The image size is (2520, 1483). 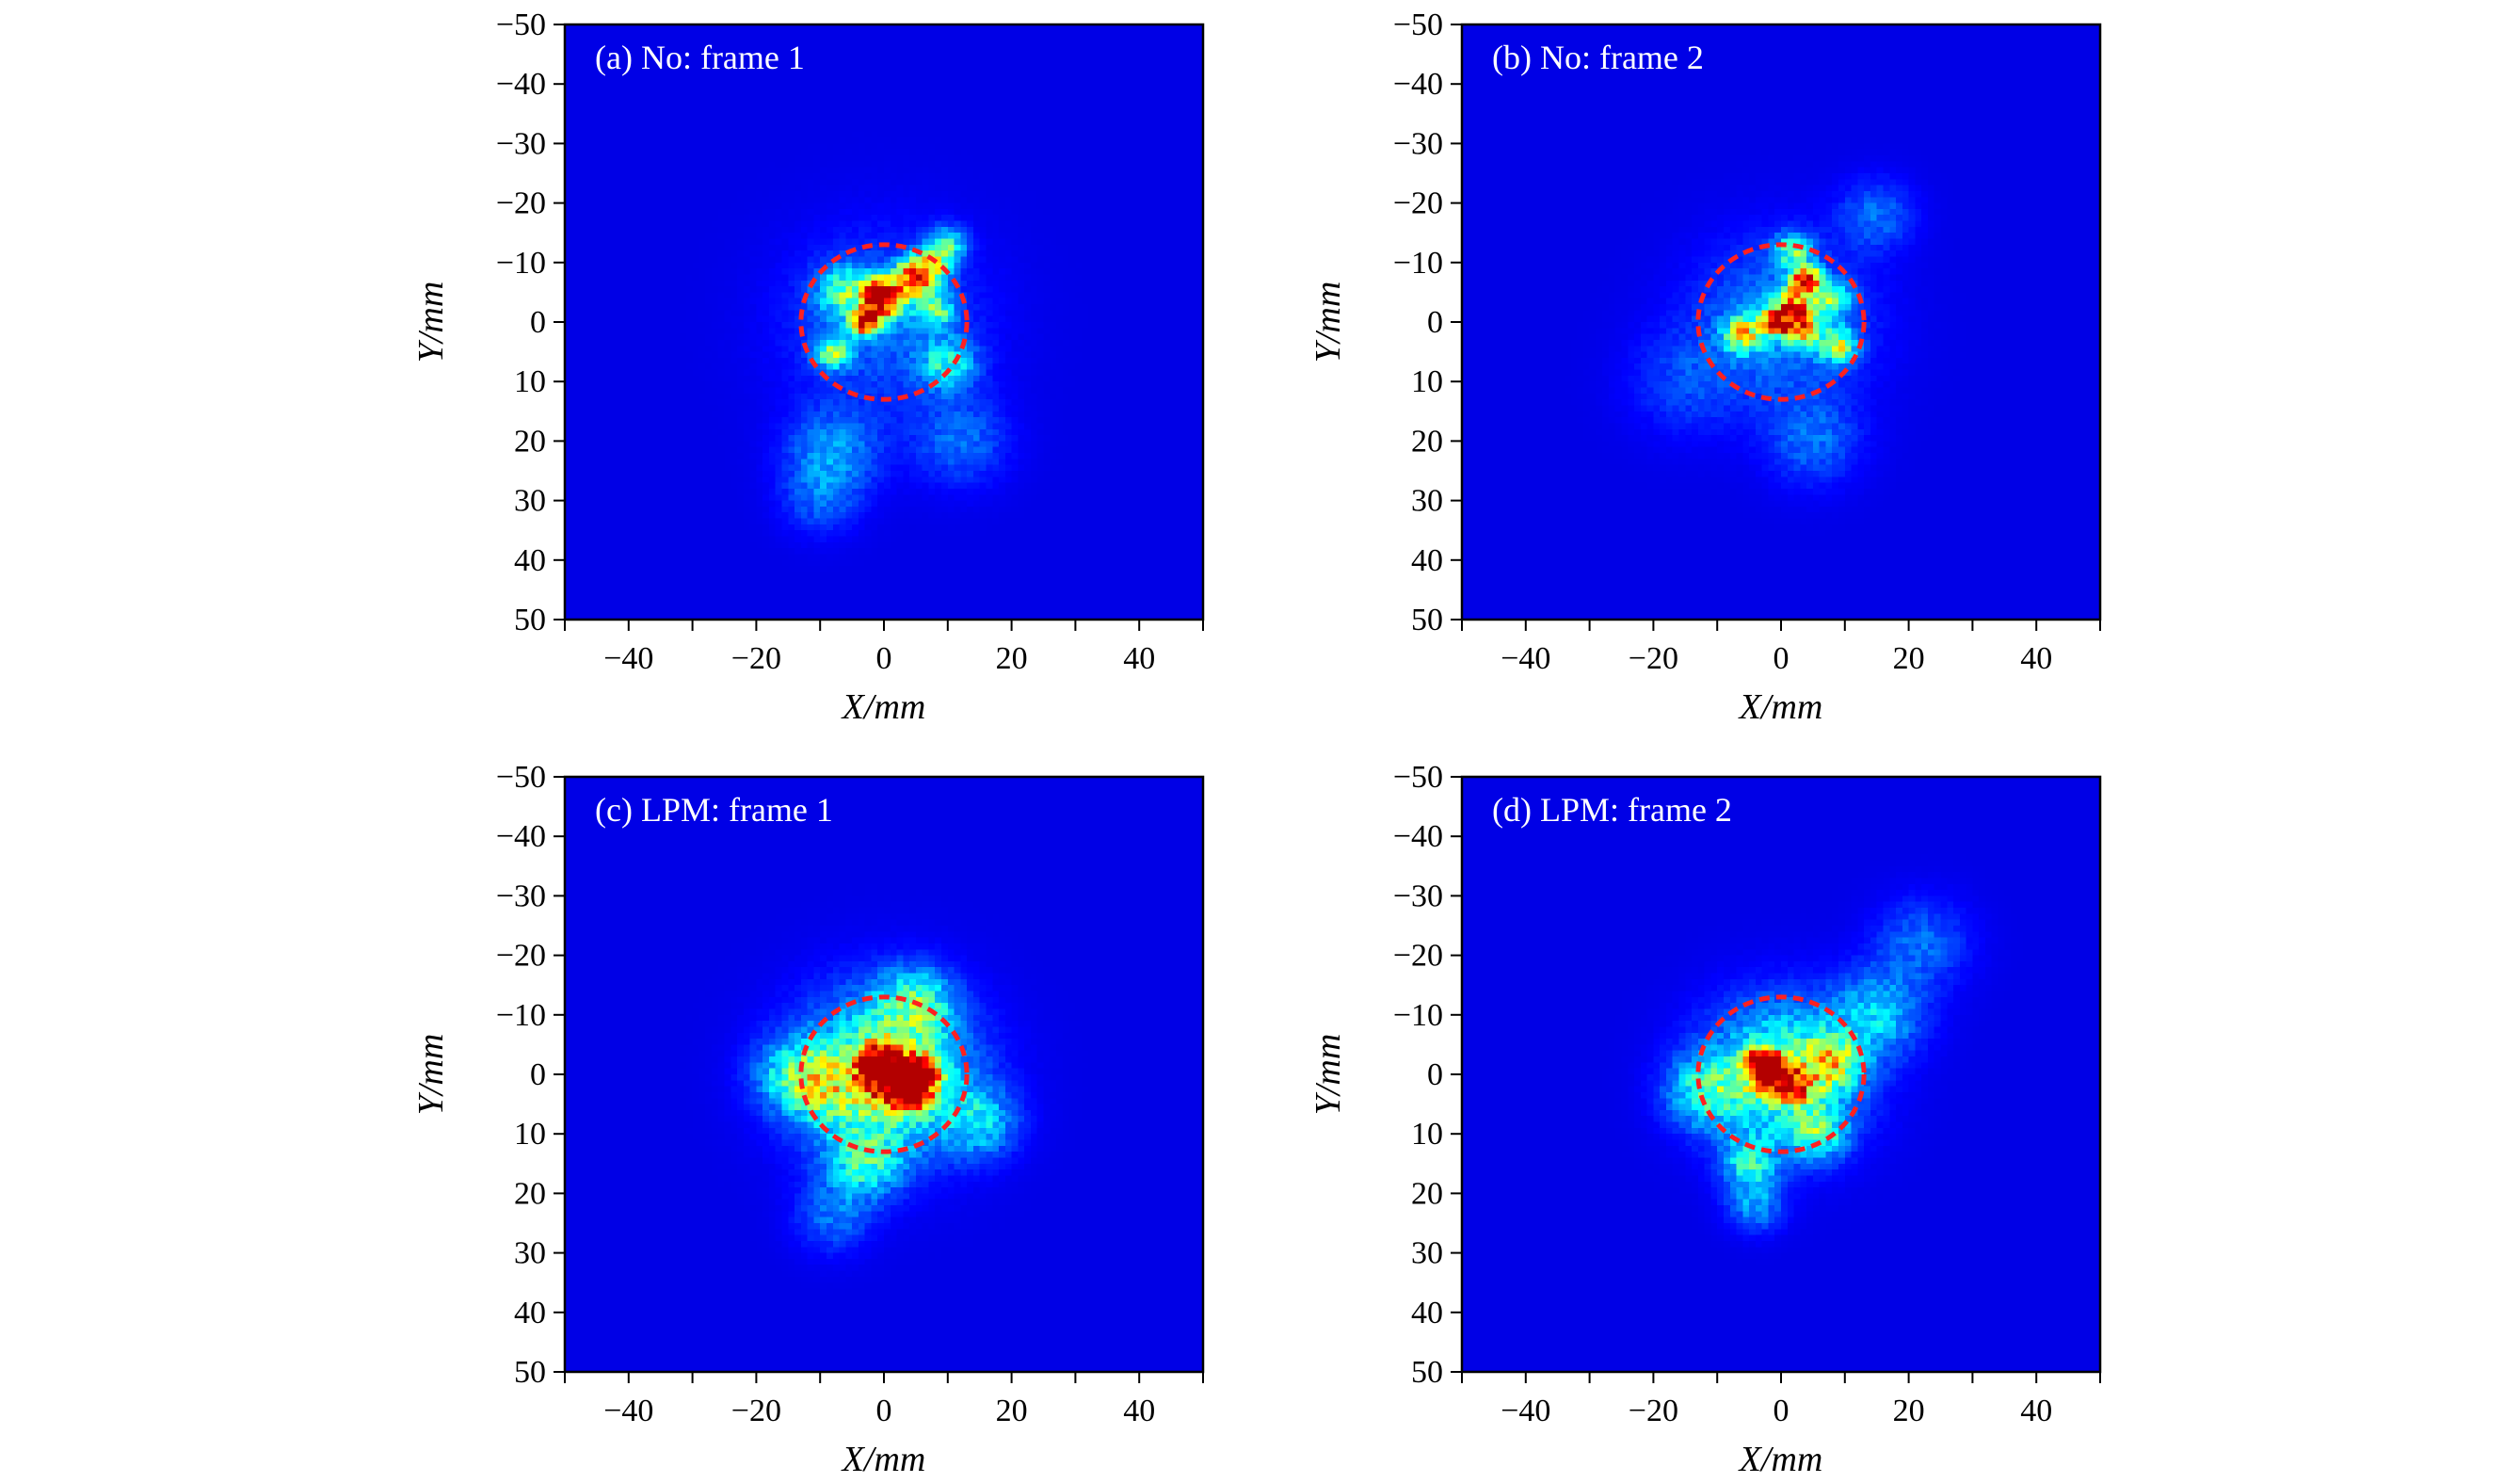 What do you see at coordinates (714, 810) in the screenshot?
I see `panel-label: (c) LPM: frame 1` at bounding box center [714, 810].